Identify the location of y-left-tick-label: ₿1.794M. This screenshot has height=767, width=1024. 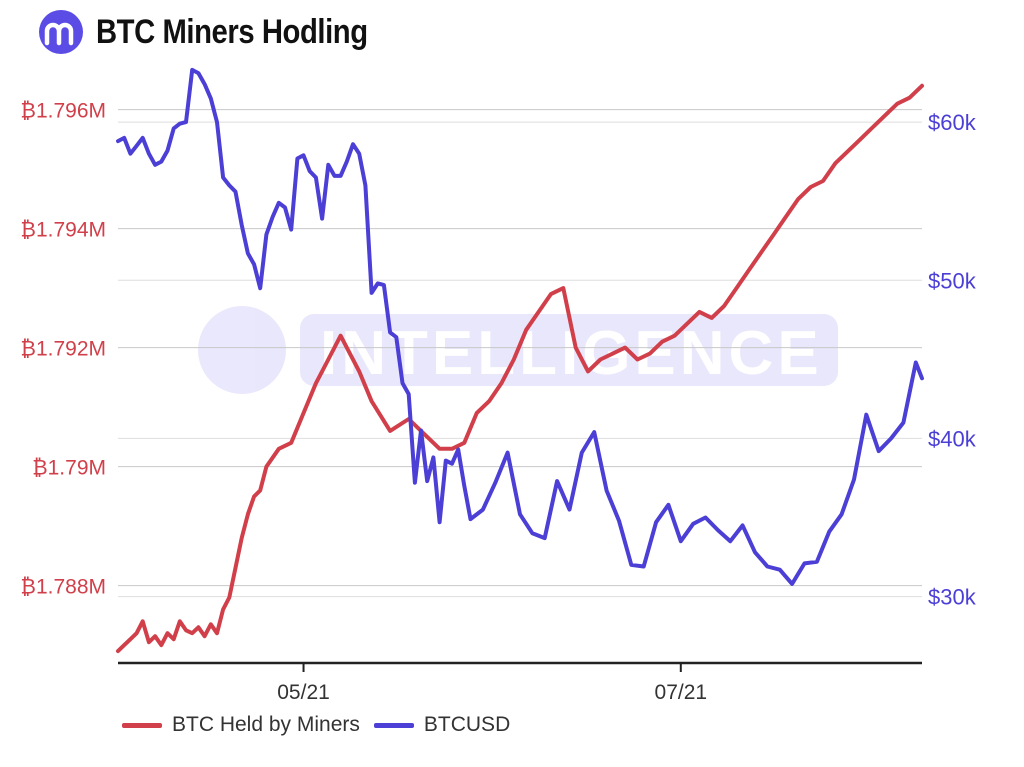
(63, 230).